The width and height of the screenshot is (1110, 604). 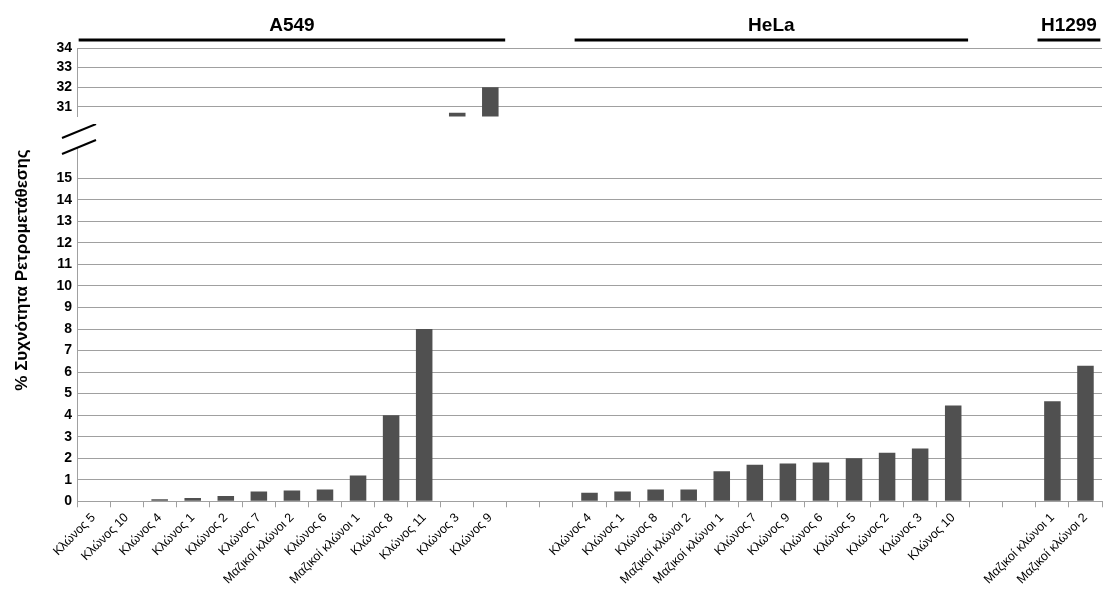 What do you see at coordinates (772, 24) in the screenshot?
I see `text: HeLa` at bounding box center [772, 24].